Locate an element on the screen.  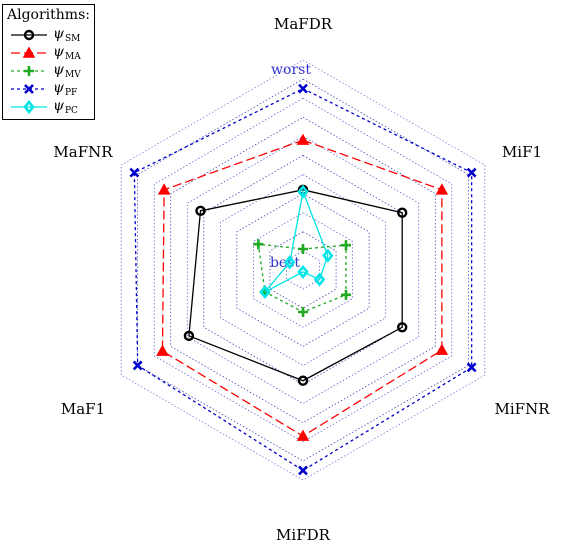
legend-swatch-pc is located at coordinates (29, 107).